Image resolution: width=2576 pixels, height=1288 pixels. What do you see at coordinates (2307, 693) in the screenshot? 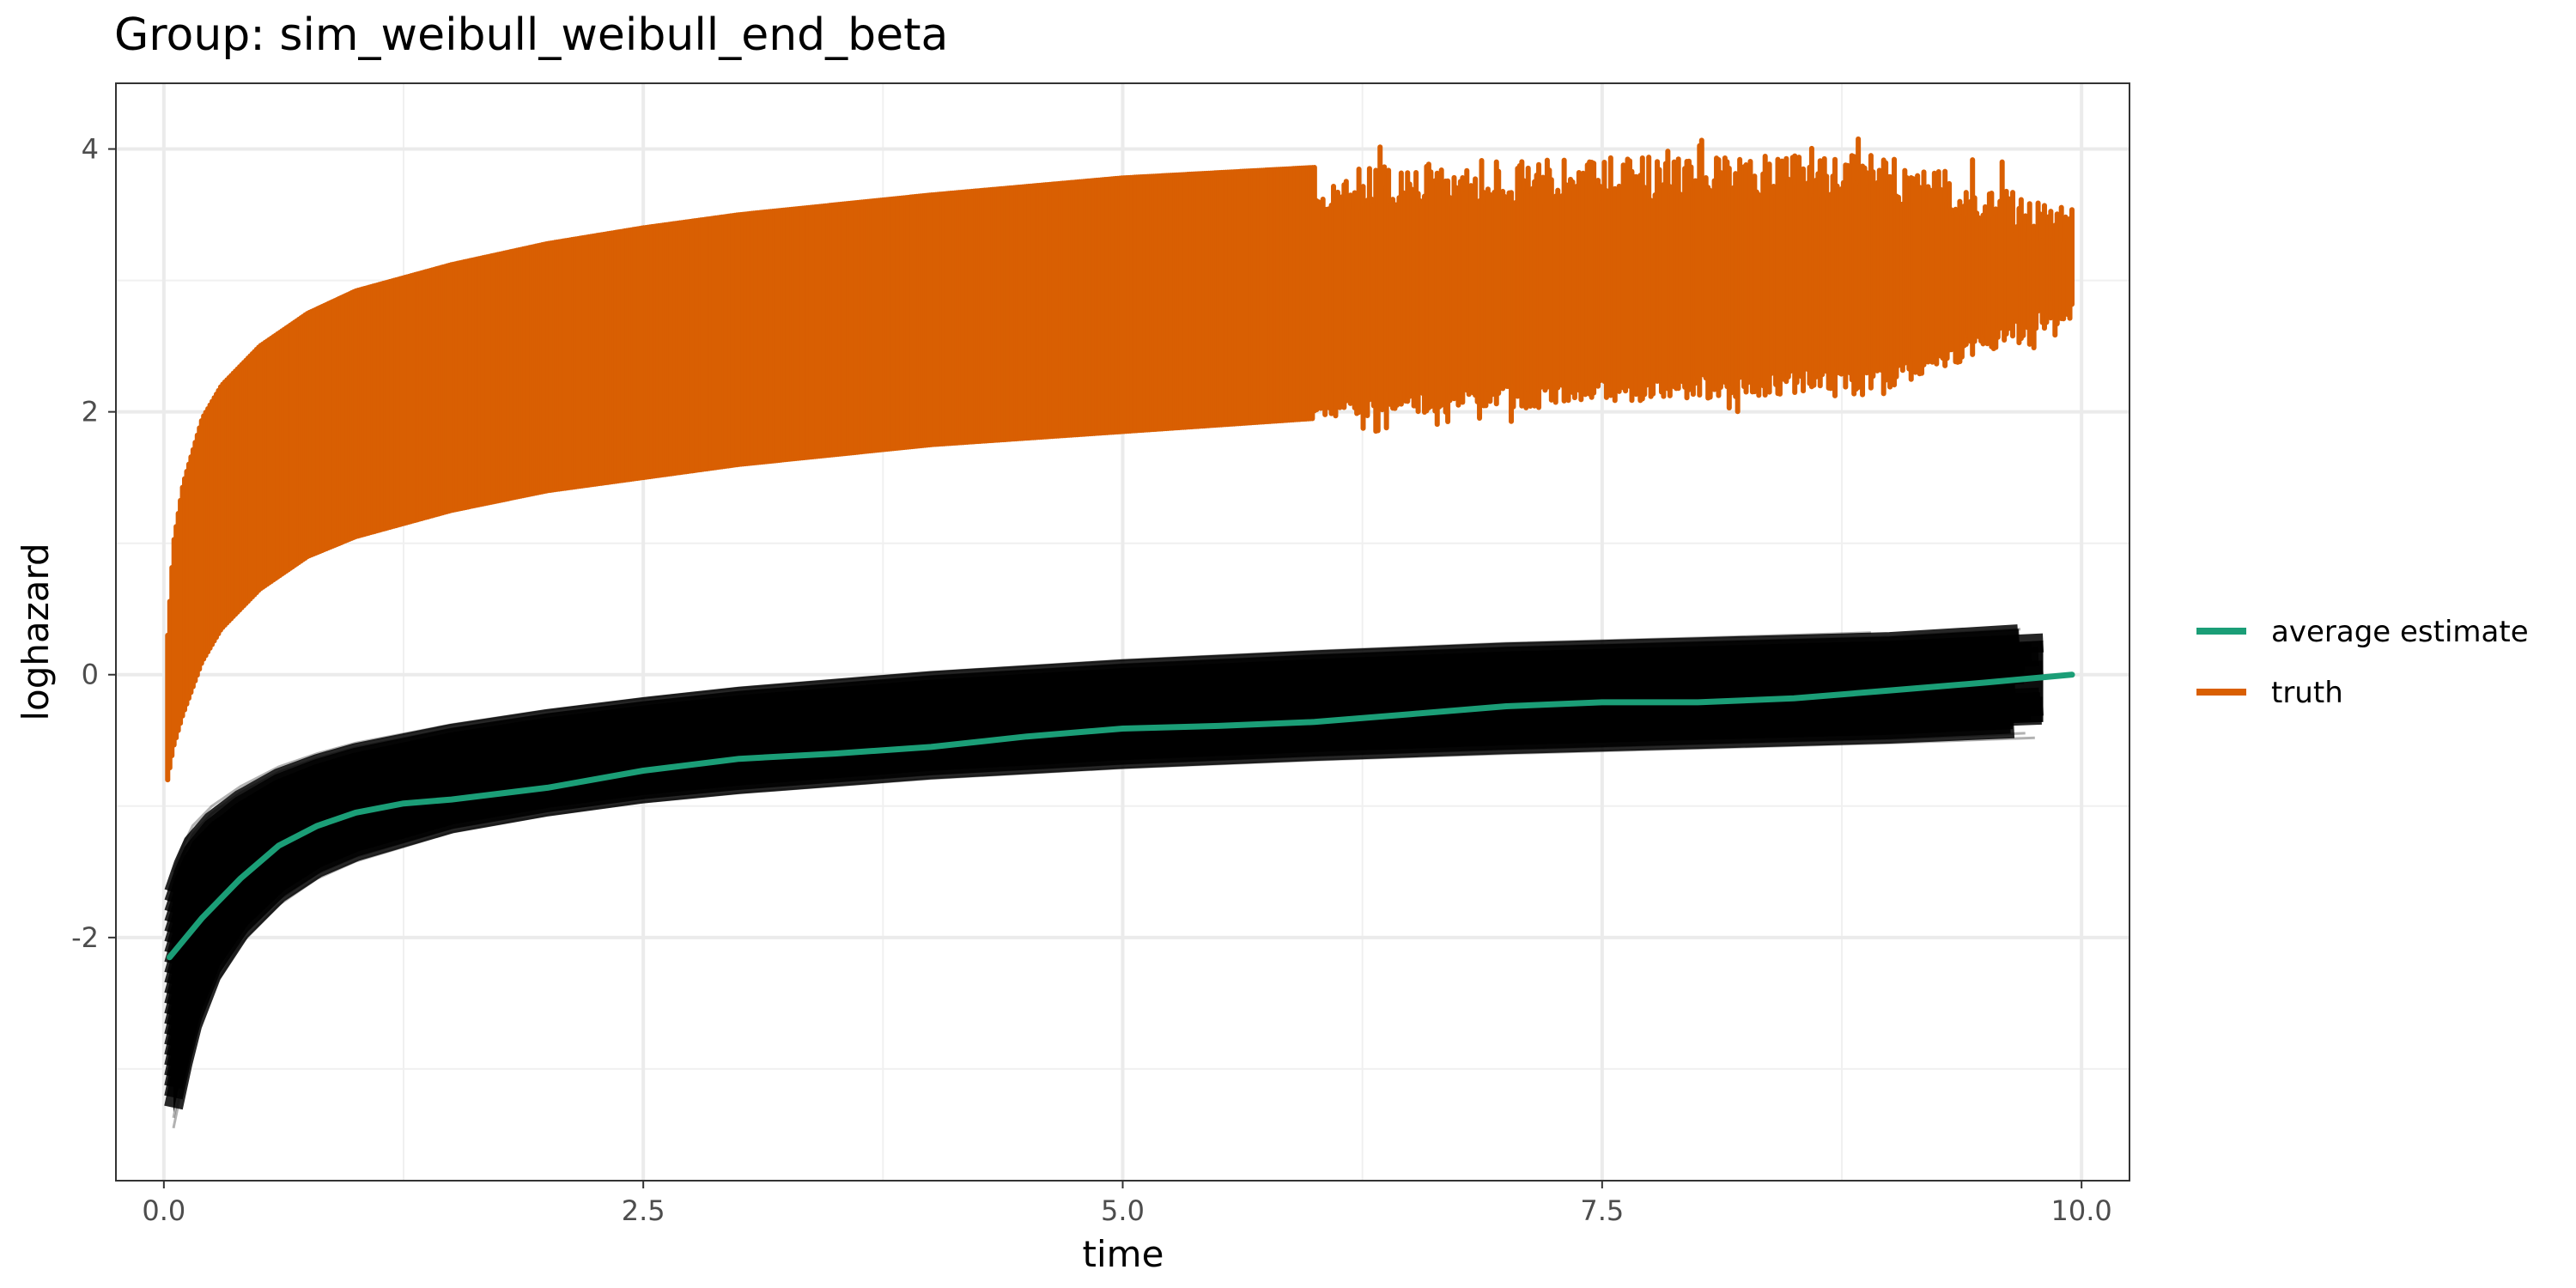
I see `legend-label: truth` at bounding box center [2307, 693].